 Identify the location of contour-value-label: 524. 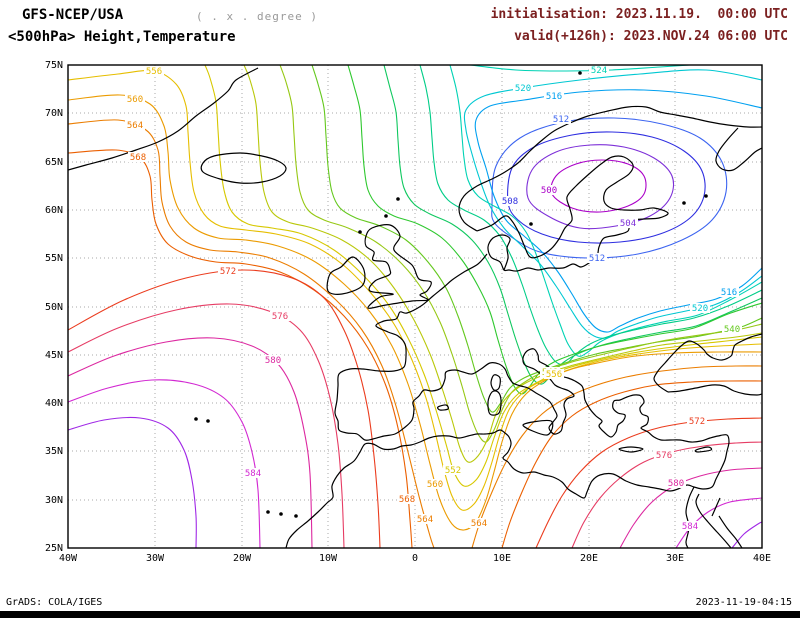
(599, 71).